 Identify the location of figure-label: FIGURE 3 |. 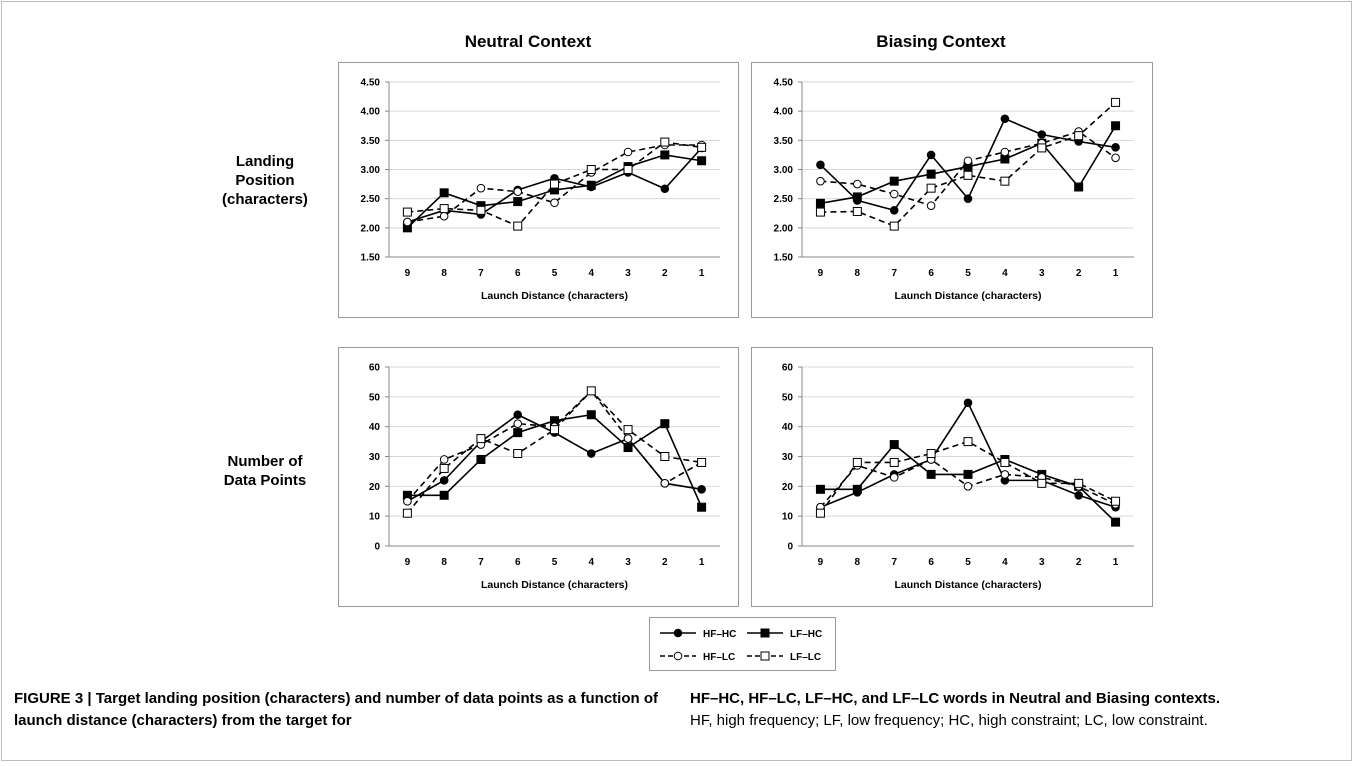
(55, 698).